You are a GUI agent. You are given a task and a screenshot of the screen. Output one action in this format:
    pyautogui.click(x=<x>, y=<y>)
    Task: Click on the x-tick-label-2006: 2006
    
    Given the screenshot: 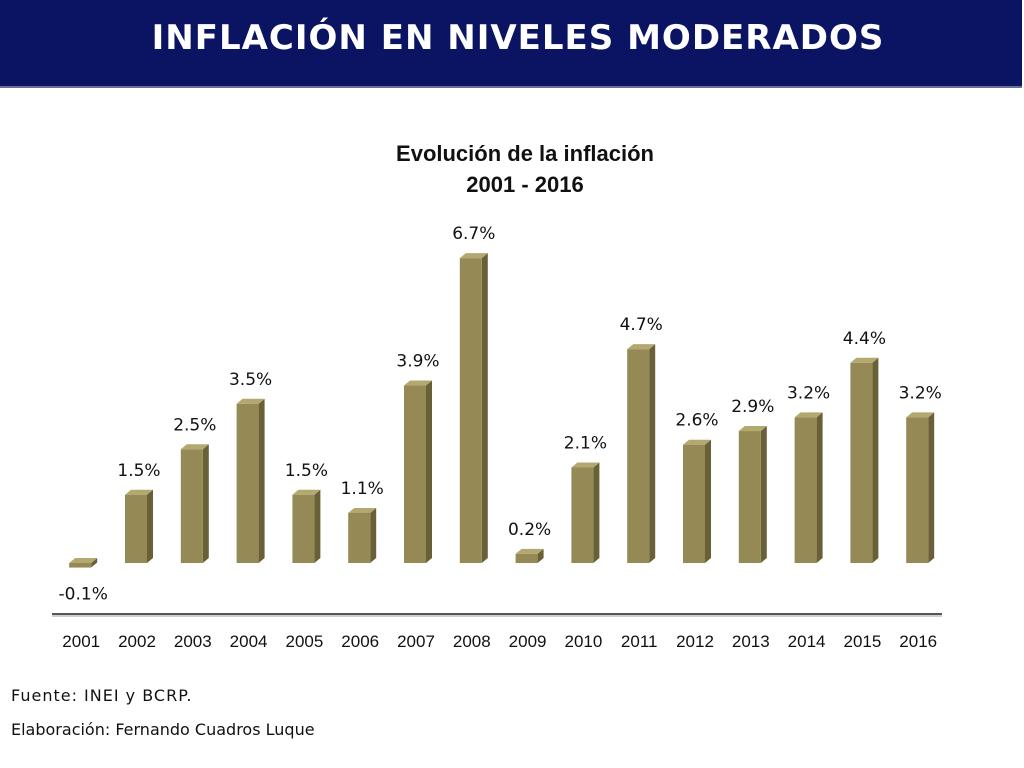 What is the action you would take?
    pyautogui.click(x=360, y=641)
    